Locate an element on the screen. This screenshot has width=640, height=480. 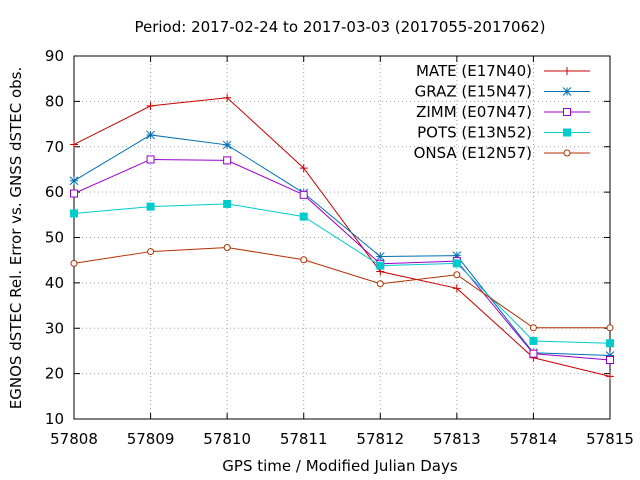
y-tick-label: 60 is located at coordinates (54, 192).